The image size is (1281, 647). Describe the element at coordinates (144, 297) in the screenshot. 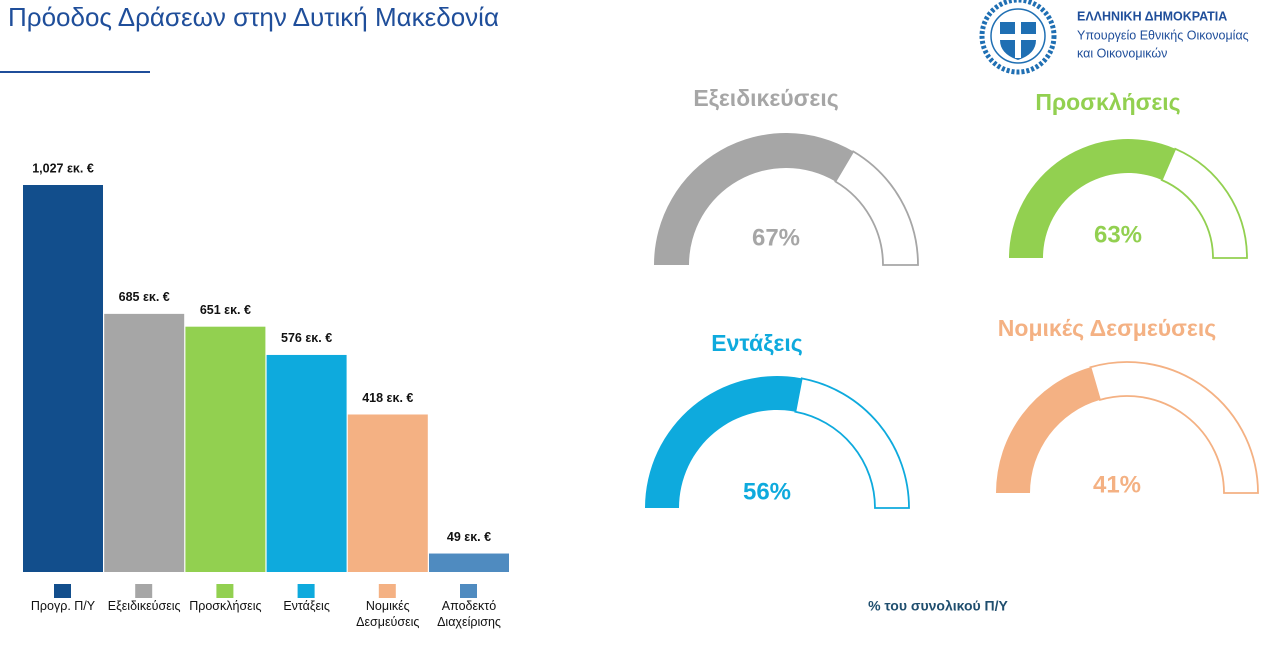

I see `value-label: 685 εκ. €` at that location.